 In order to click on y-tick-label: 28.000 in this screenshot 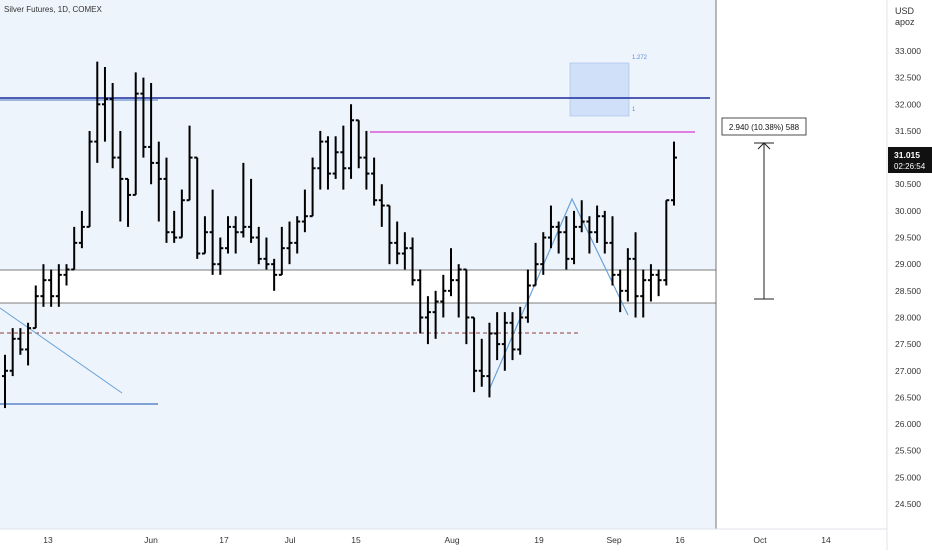, I will do `click(908, 317)`.